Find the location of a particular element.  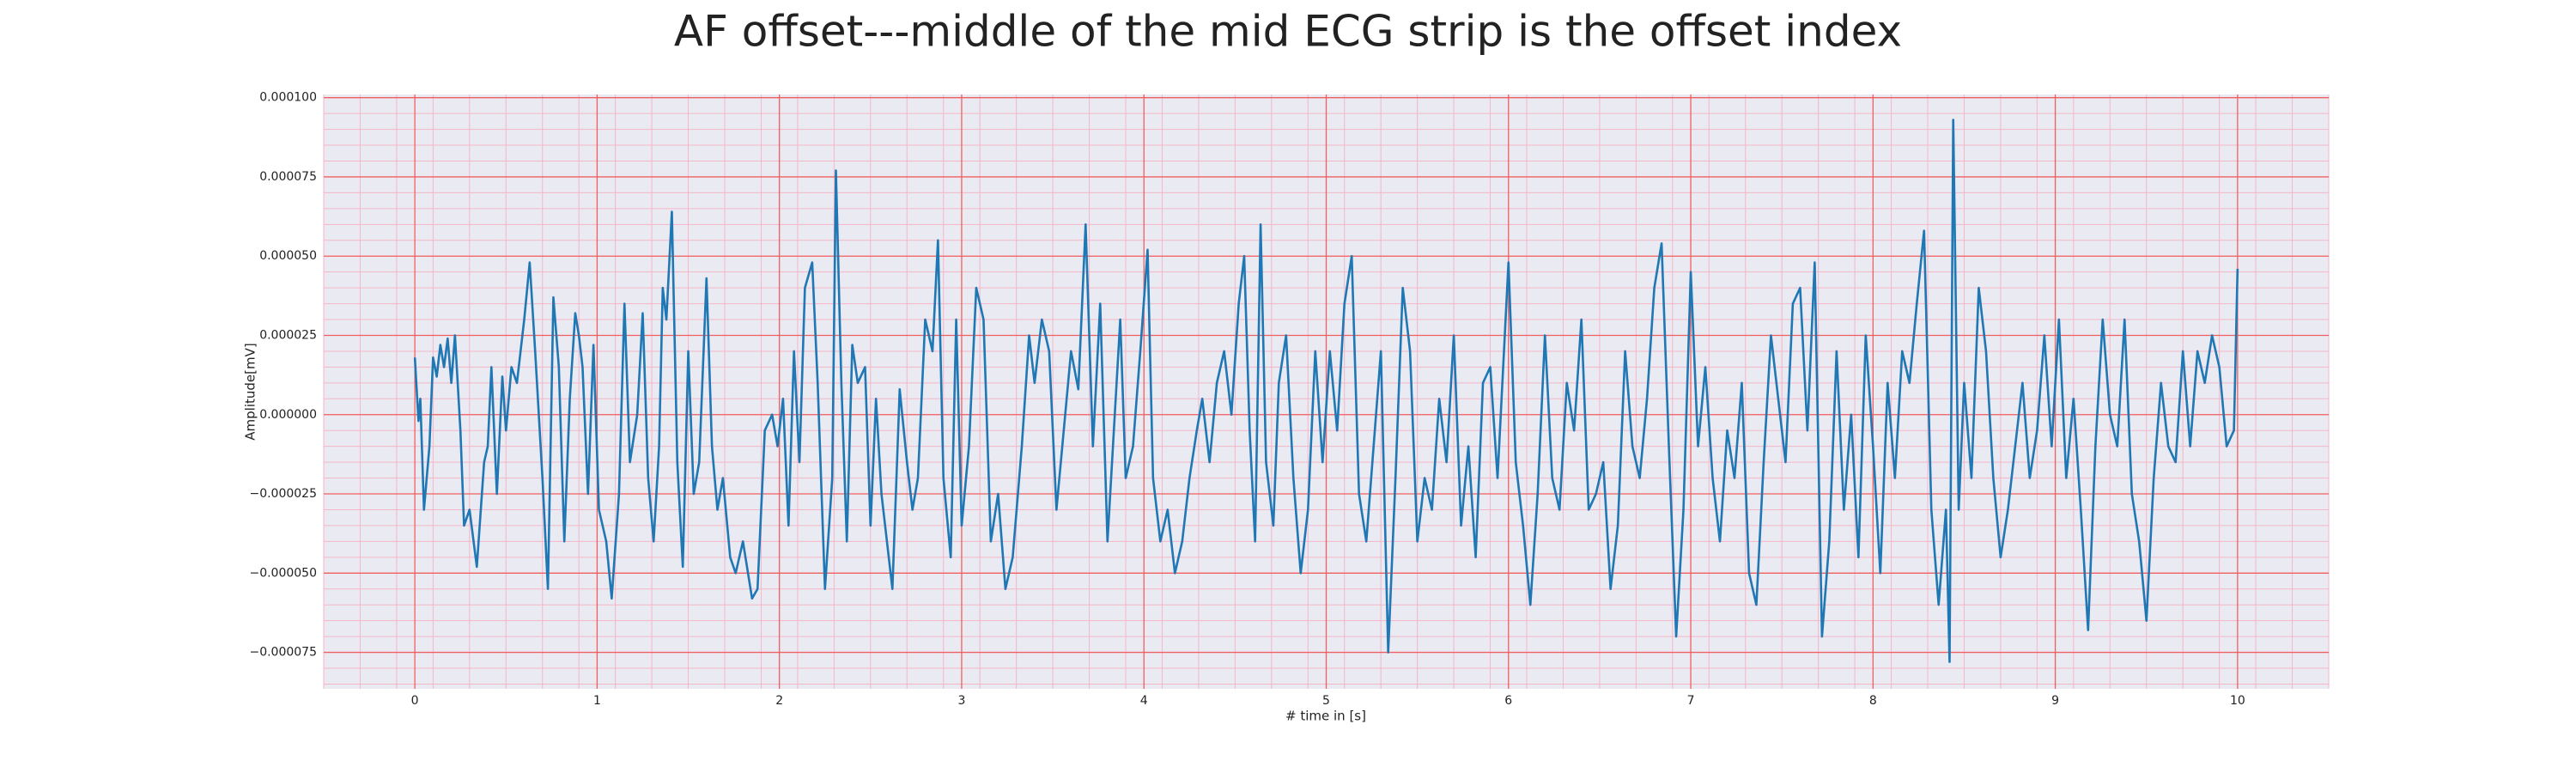

y-tick-label: −0.000075 is located at coordinates (283, 653).